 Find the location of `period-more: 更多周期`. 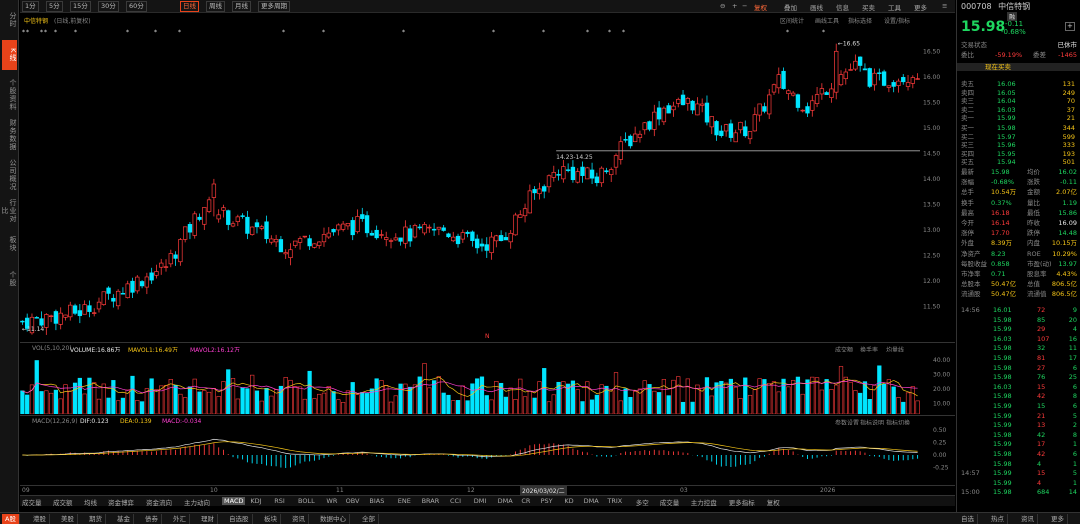

period-more: 更多周期 is located at coordinates (274, 6).